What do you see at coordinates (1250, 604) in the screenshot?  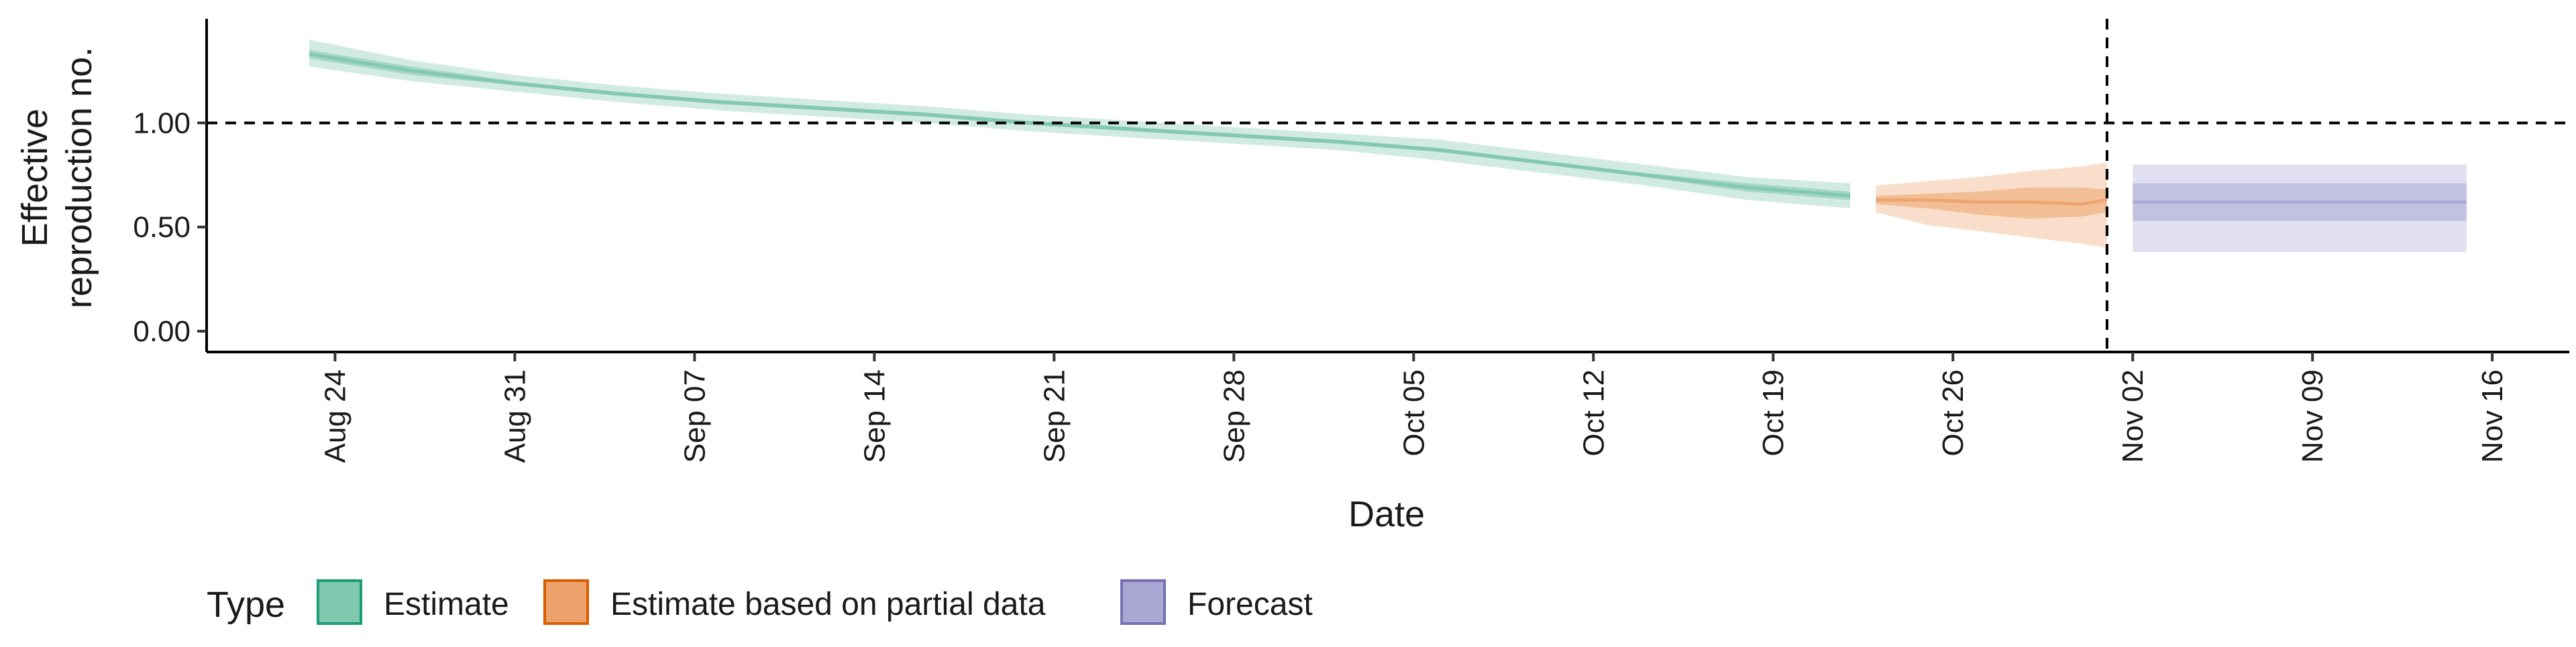 I see `legend-label-forecast: Forecast` at bounding box center [1250, 604].